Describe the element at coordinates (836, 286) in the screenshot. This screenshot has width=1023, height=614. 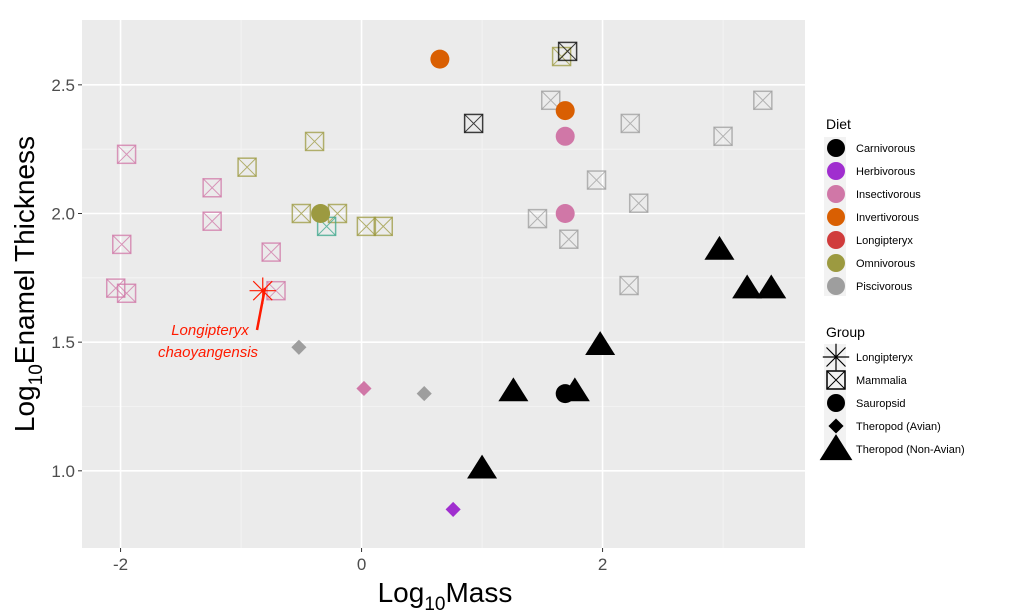
I see `legend-diet-key-piscivorous` at that location.